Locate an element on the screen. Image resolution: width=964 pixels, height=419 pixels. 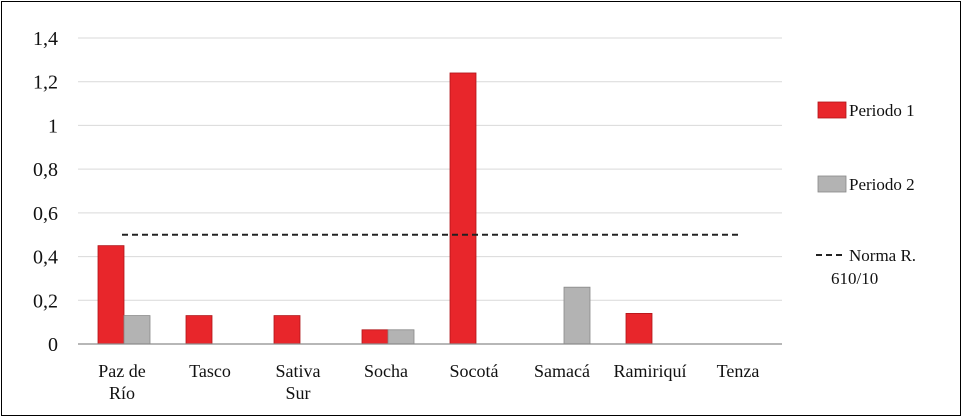
legend-label: Periodo 2 is located at coordinates (882, 184).